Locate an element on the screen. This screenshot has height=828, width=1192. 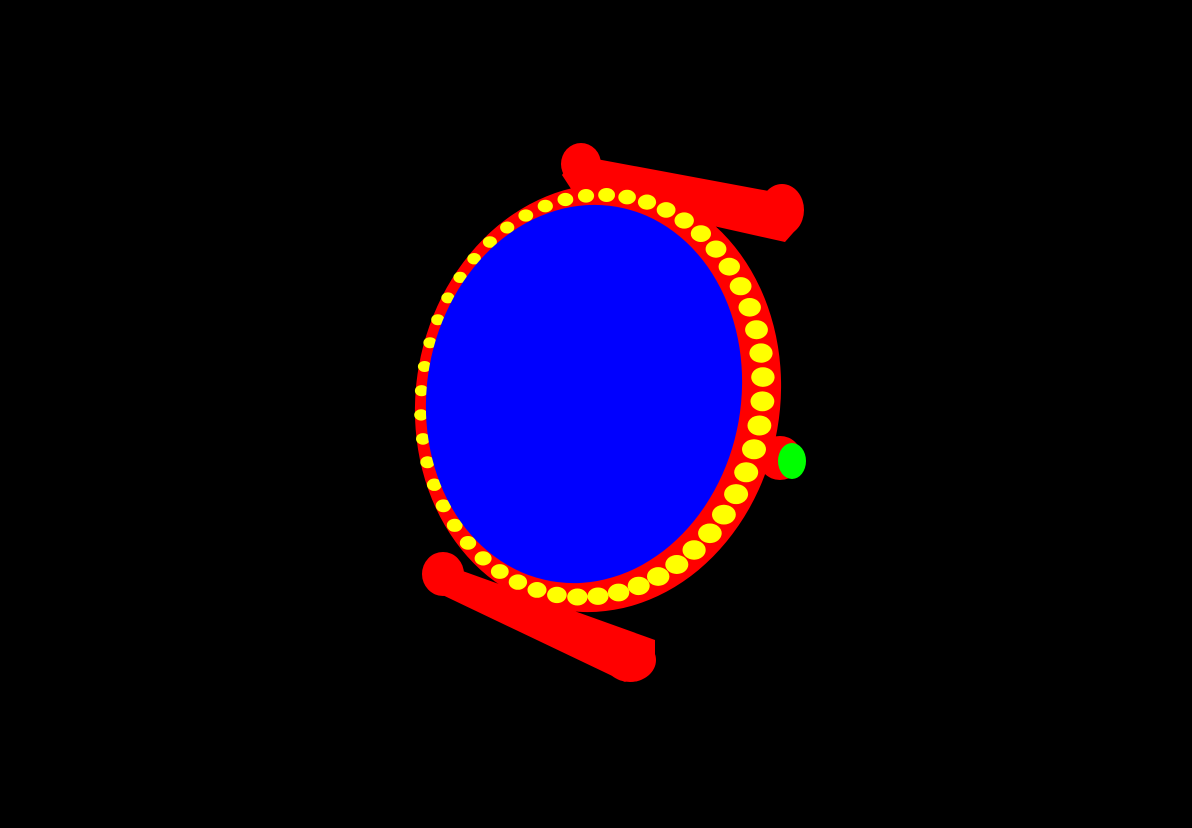
top-lug is located at coordinates (682, 192).